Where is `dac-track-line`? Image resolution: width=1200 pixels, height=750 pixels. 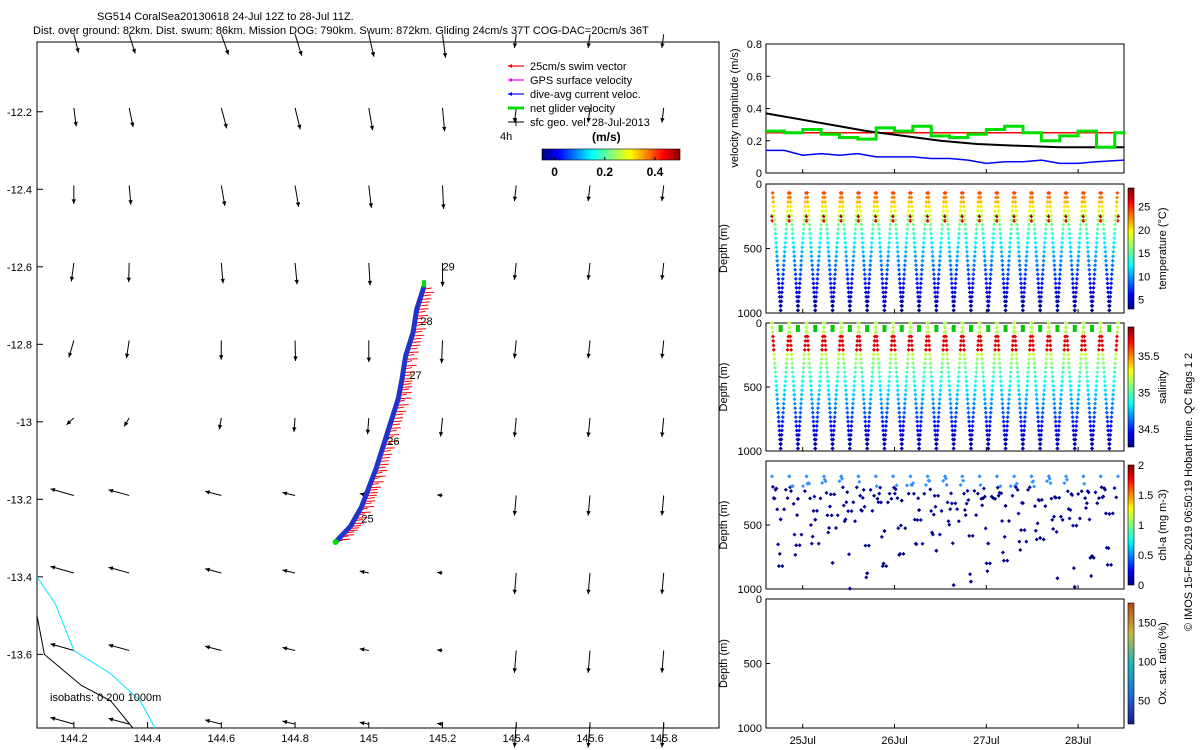 dac-track-line is located at coordinates (380, 414).